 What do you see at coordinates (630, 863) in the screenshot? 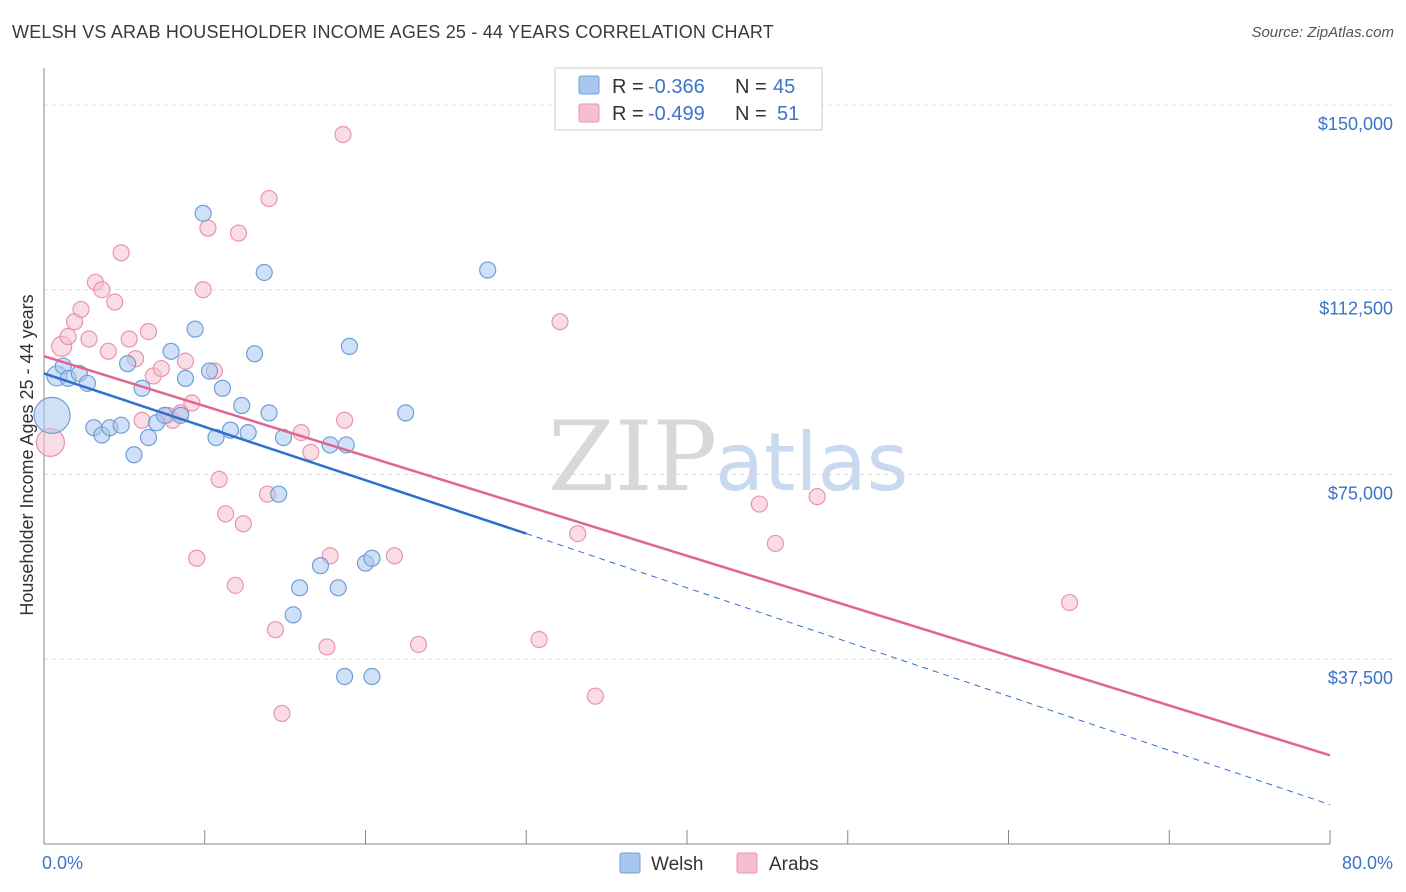
I see `bottom-legend-swatch-welsh` at bounding box center [630, 863].